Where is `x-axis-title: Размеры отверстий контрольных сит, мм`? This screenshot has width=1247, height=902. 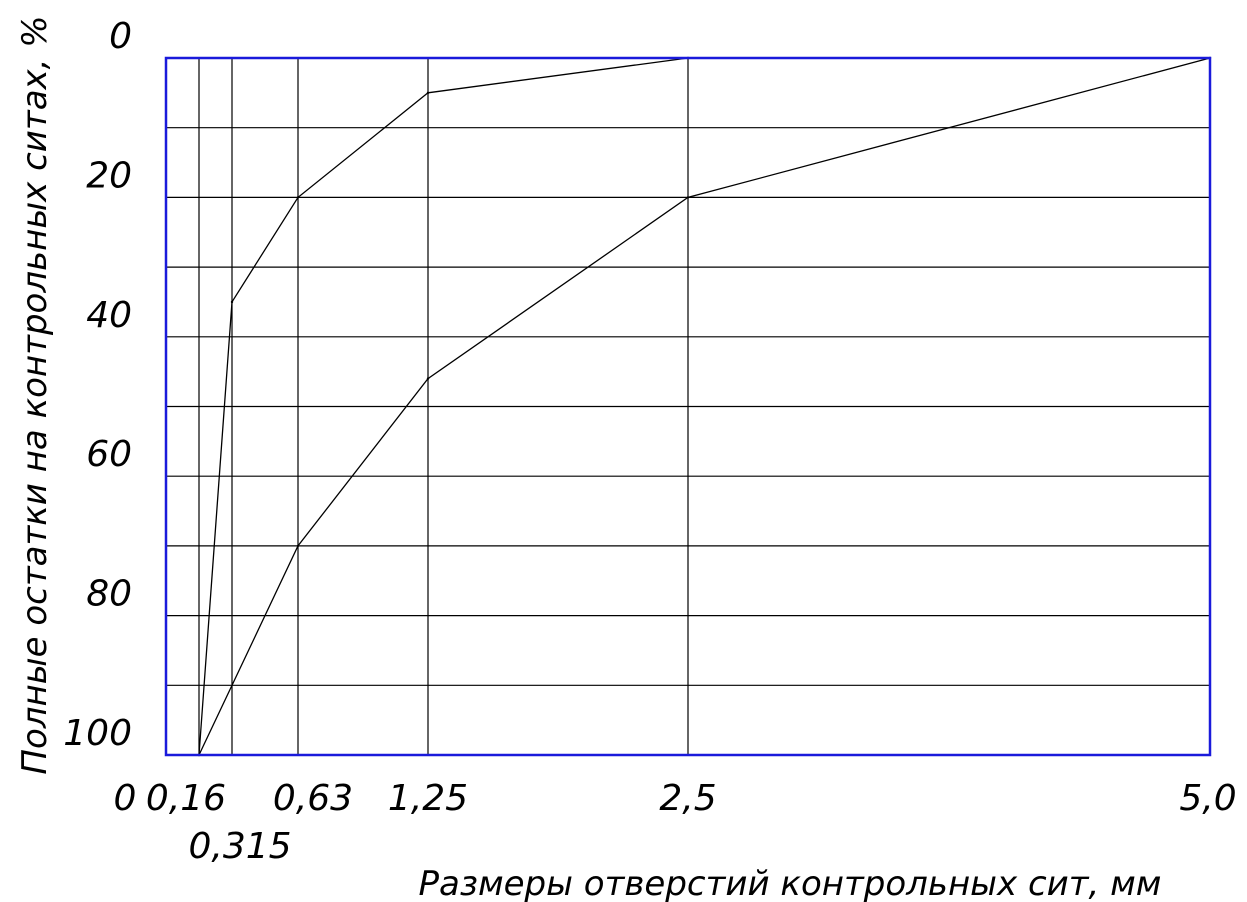 x-axis-title: Размеры отверстий контрольных сит, мм is located at coordinates (790, 883).